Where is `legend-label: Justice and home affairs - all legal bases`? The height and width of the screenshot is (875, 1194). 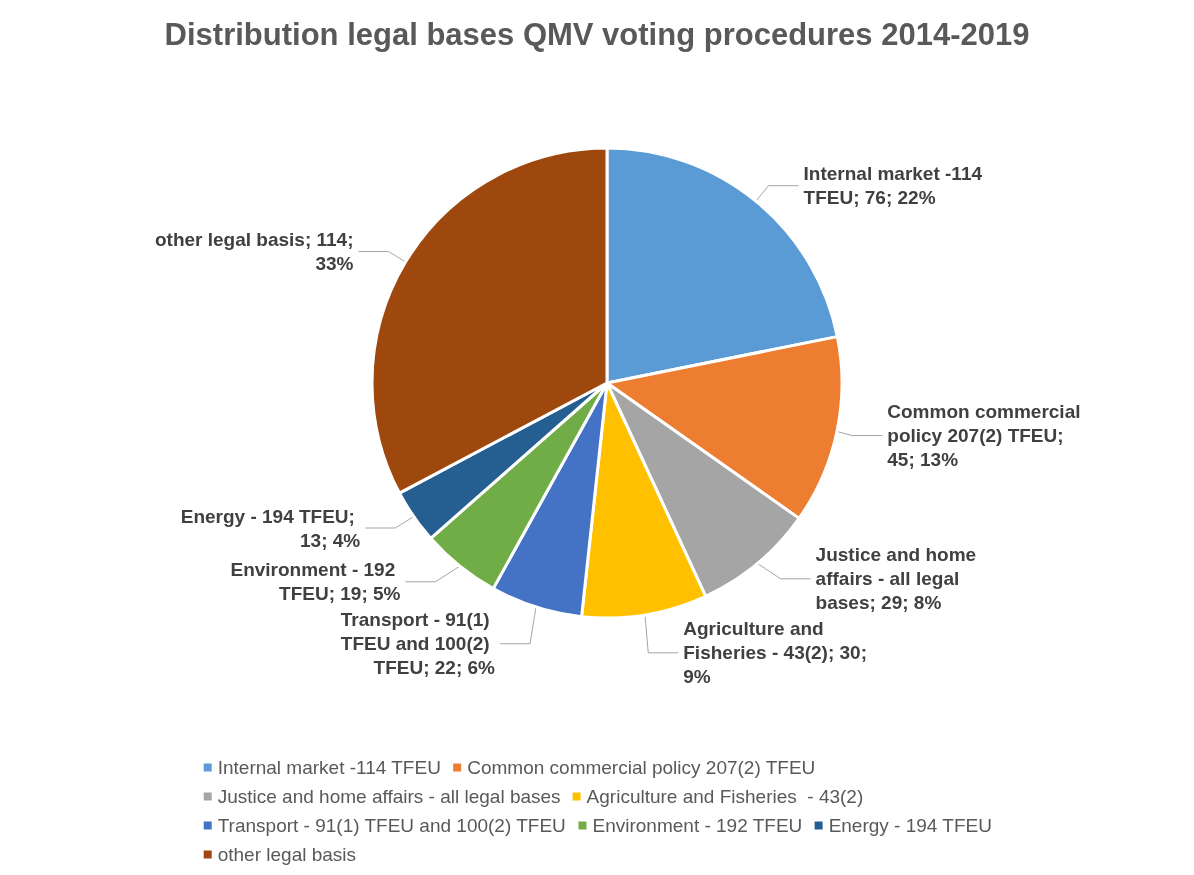 legend-label: Justice and home affairs - all legal bases is located at coordinates (389, 796).